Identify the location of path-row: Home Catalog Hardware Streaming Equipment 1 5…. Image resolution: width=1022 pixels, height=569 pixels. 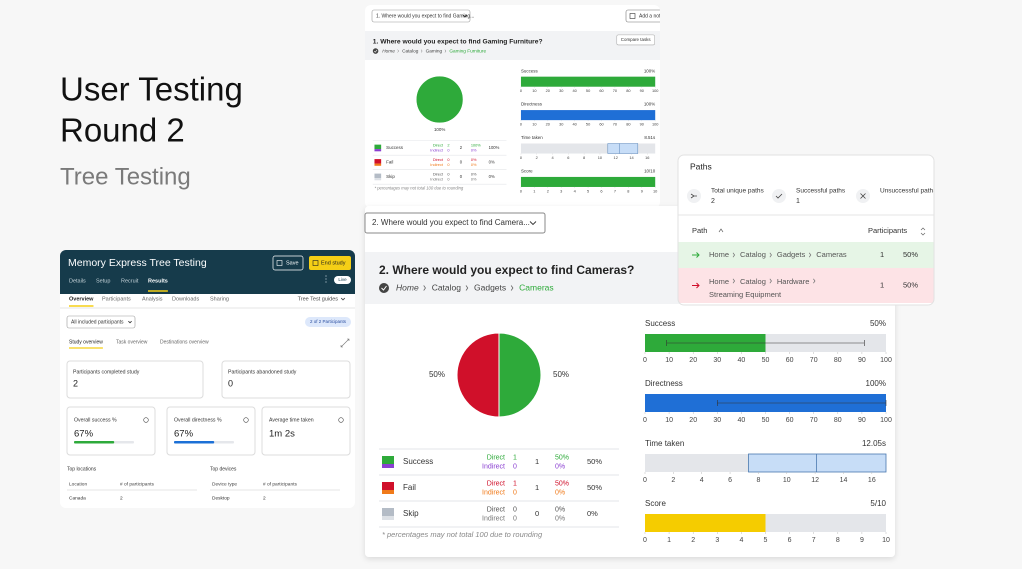
(806, 285).